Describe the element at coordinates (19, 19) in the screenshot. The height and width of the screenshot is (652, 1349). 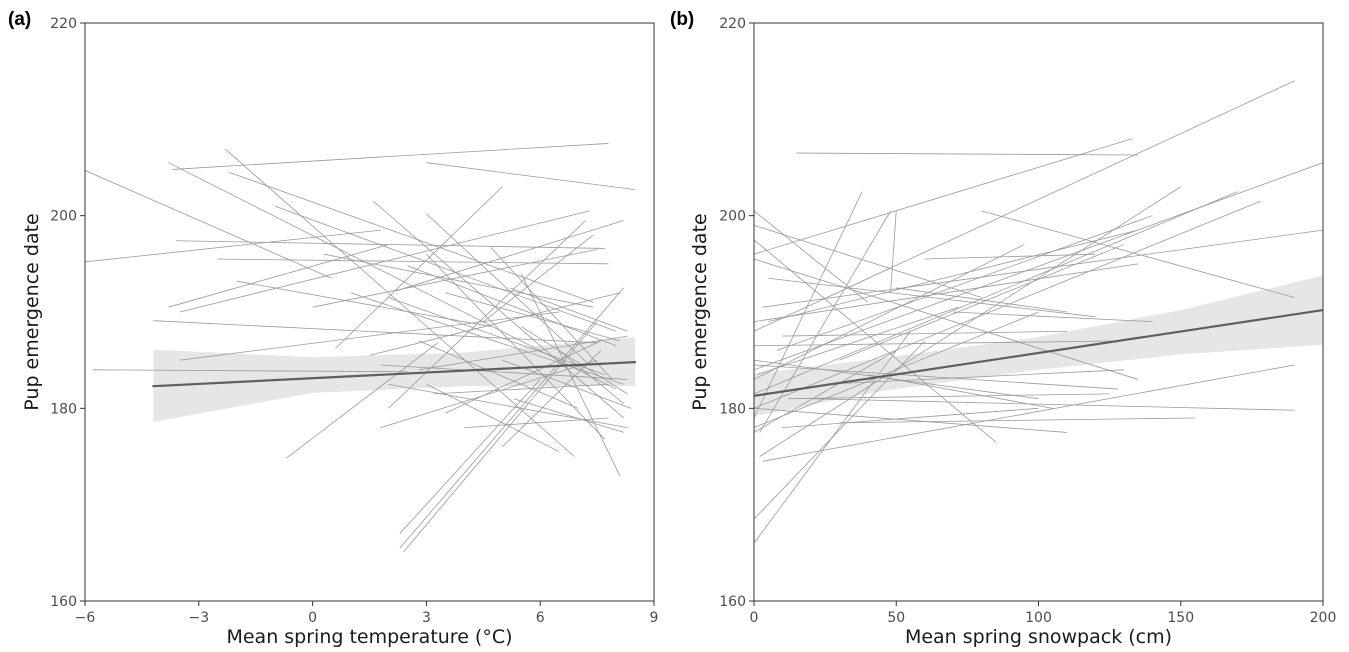
I see `panel-label: (a)` at that location.